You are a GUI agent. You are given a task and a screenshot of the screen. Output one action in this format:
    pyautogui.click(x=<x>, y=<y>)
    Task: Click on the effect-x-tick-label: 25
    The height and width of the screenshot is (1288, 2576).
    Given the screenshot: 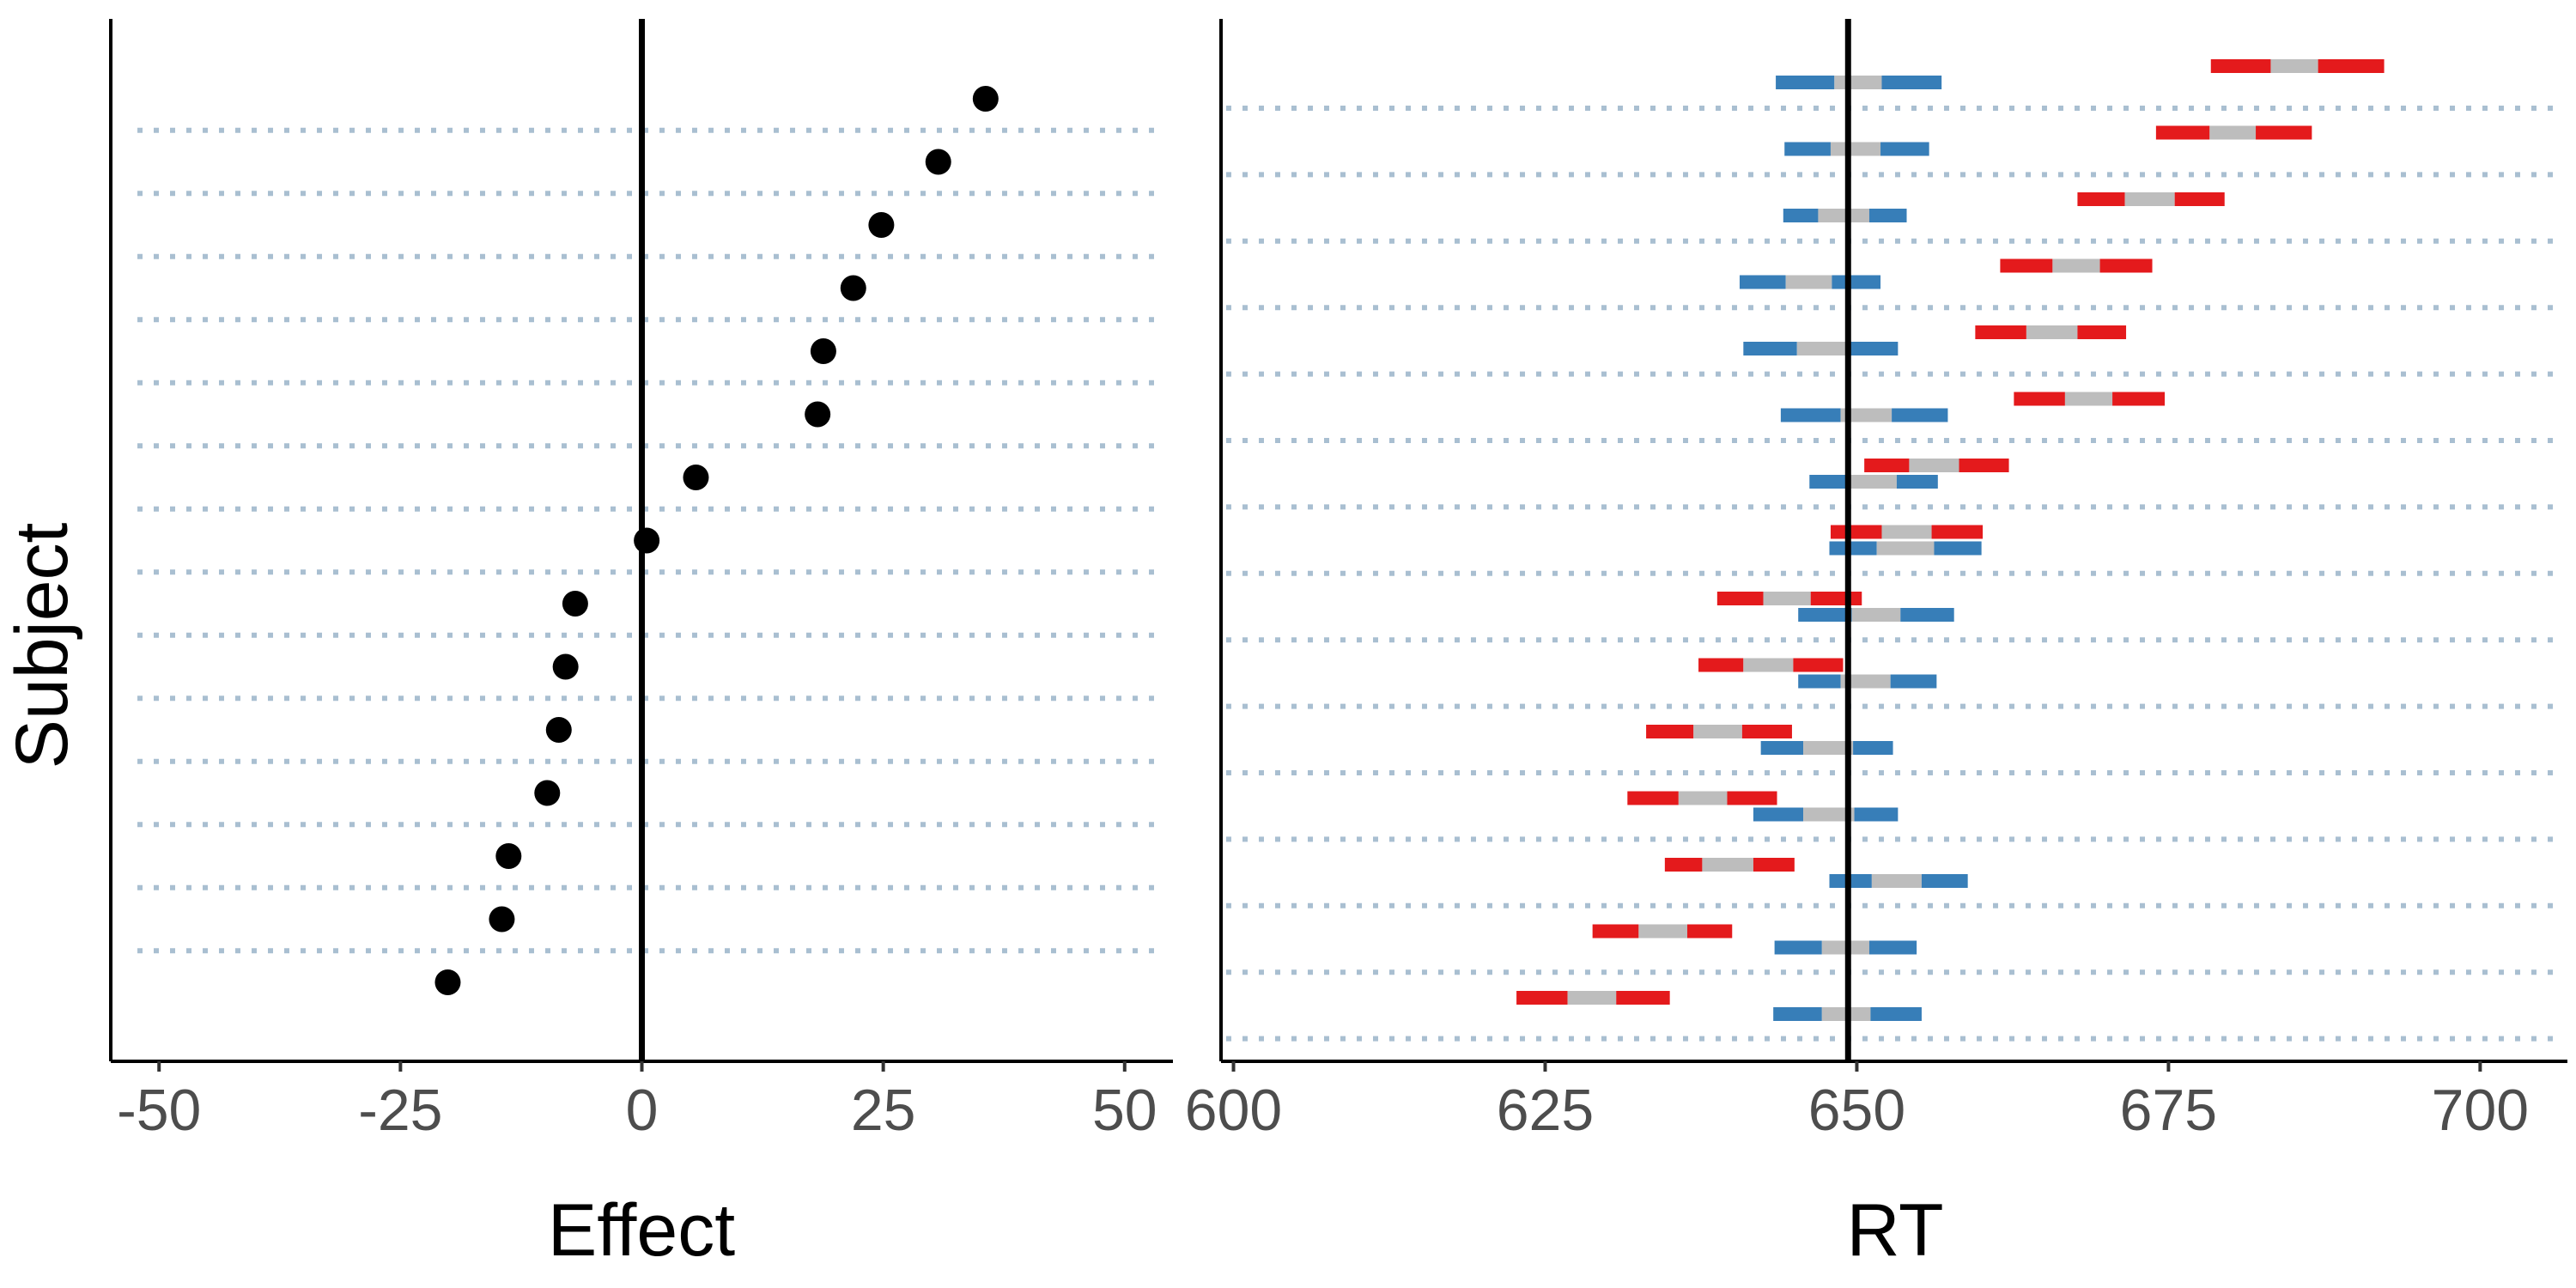 What is the action you would take?
    pyautogui.click(x=884, y=1111)
    